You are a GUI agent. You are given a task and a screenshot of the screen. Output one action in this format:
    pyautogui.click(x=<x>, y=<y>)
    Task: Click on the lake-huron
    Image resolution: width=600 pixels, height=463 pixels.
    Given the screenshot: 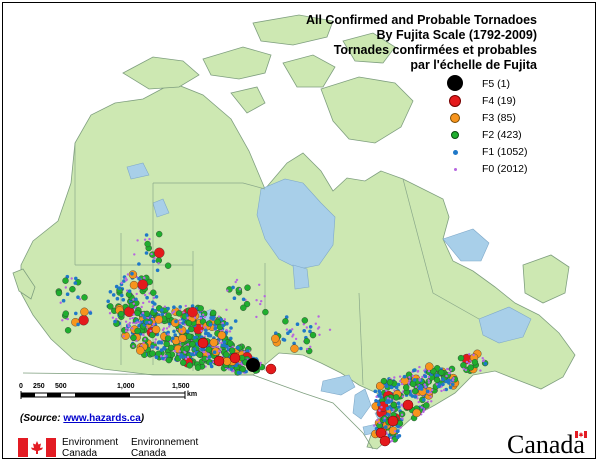 What is the action you would take?
    pyautogui.click(x=362, y=404)
    